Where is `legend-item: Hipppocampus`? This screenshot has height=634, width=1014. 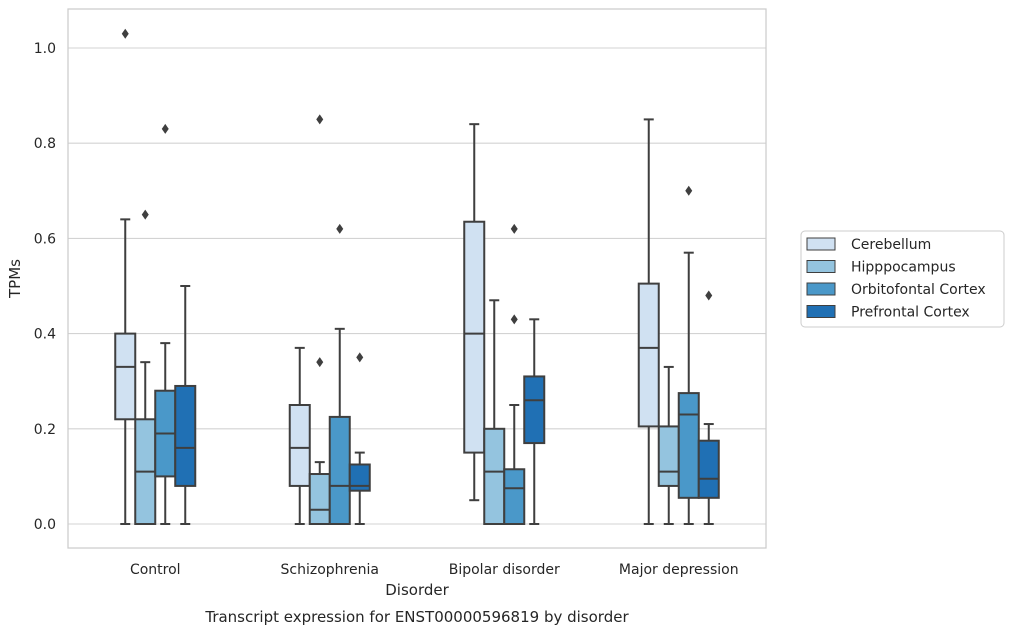 legend-item: Hipppocampus is located at coordinates (881, 268).